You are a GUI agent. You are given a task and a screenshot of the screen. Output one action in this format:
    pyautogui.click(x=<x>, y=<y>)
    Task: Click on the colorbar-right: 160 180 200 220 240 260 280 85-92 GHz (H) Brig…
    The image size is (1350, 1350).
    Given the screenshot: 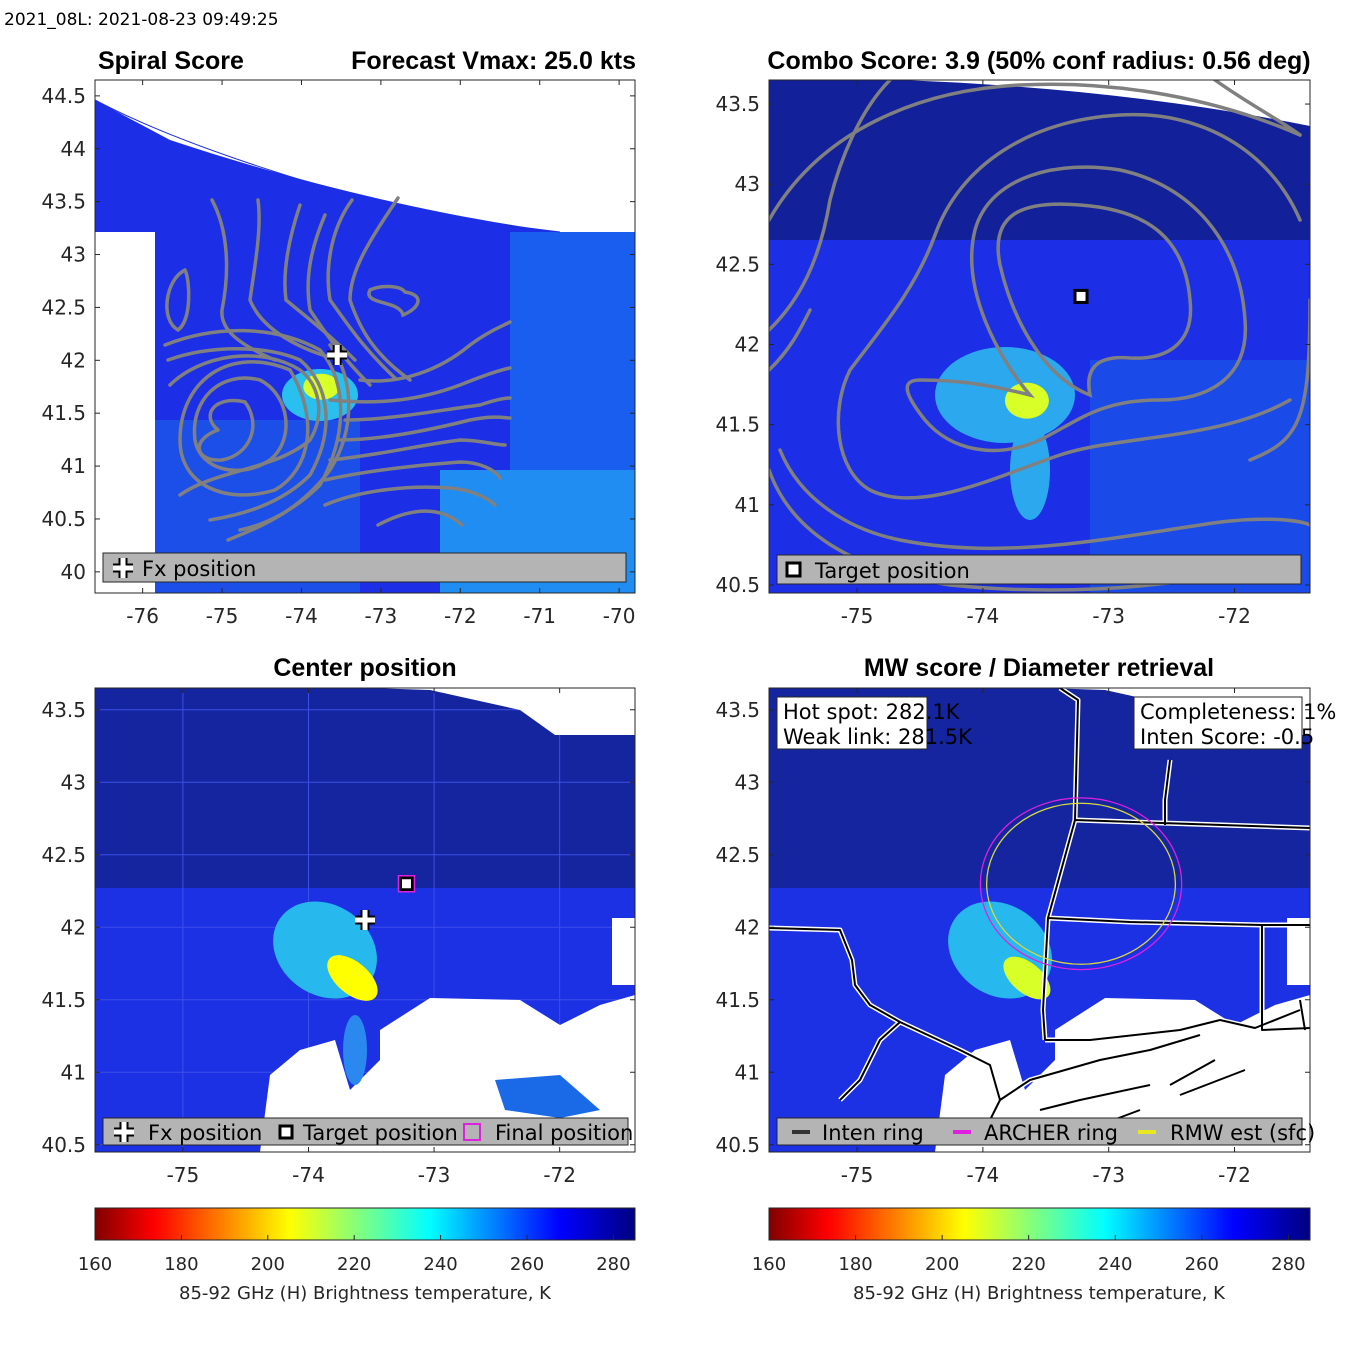 What is the action you would take?
    pyautogui.click(x=1031, y=1255)
    